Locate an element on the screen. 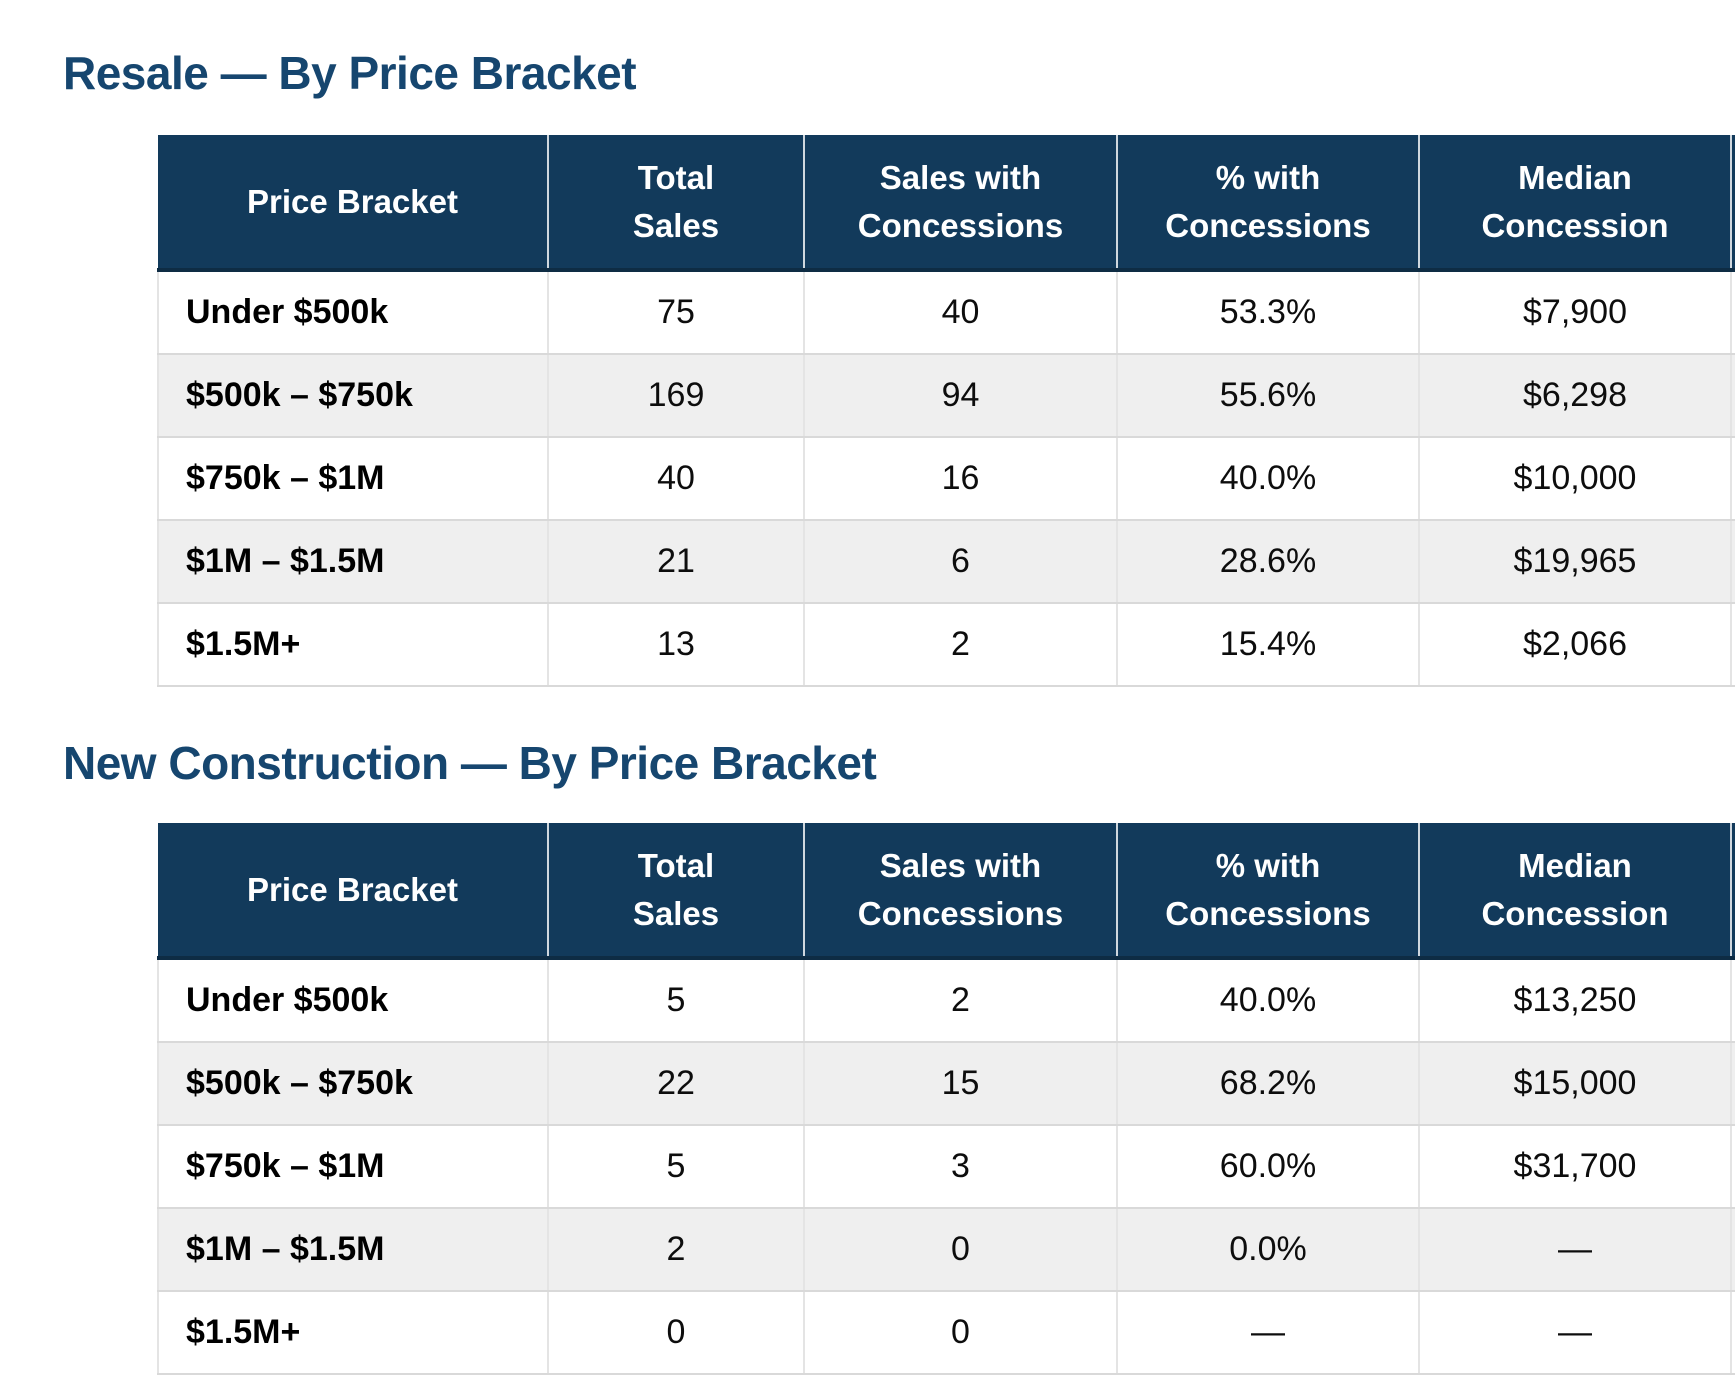 The image size is (1735, 1377). table-cell: 28.6% is located at coordinates (1268, 562).